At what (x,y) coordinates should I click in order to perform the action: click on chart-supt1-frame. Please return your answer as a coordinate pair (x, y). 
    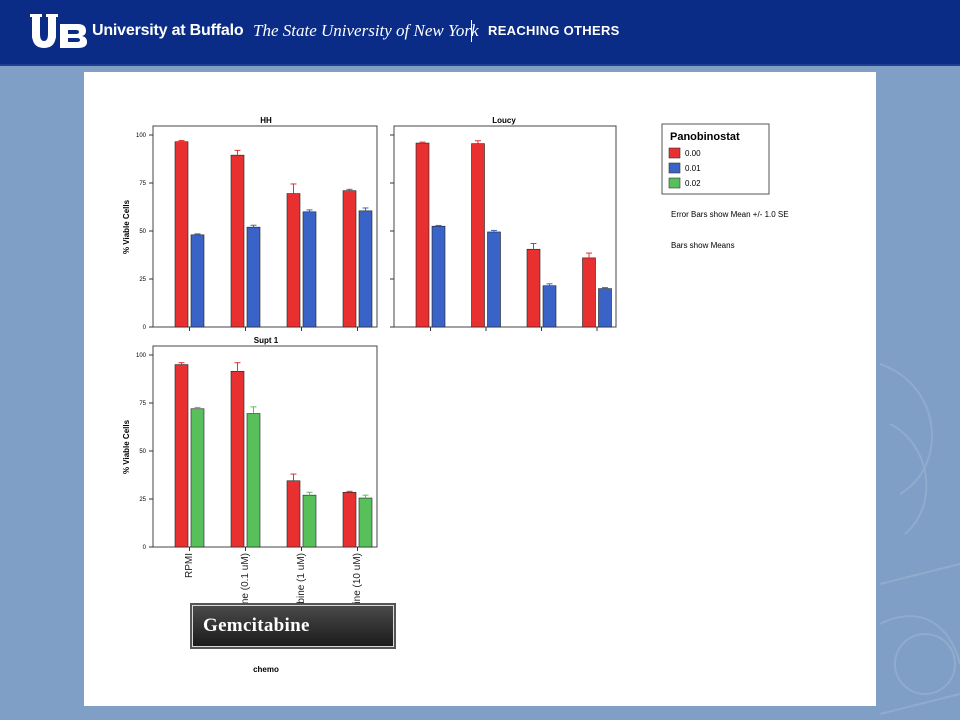
    Looking at the image, I should click on (265, 446).